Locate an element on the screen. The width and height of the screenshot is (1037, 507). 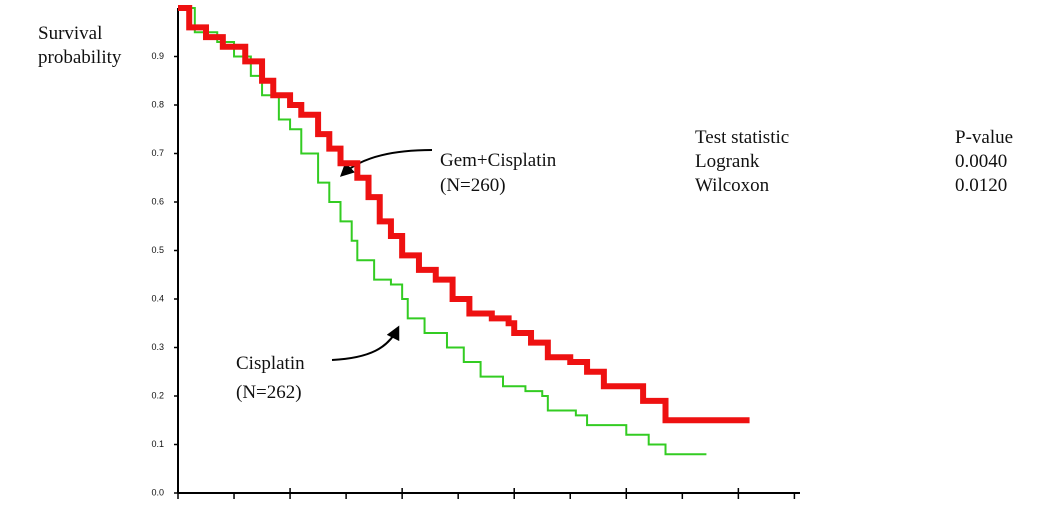
table-cell: 0.0120 is located at coordinates (981, 185).